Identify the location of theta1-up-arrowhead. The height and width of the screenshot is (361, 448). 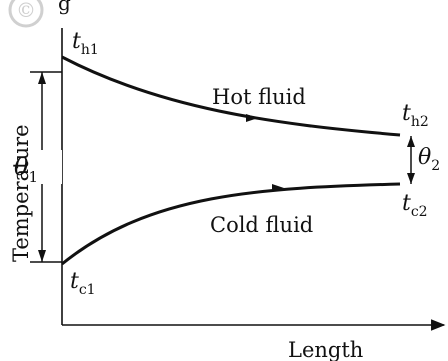
(42, 78).